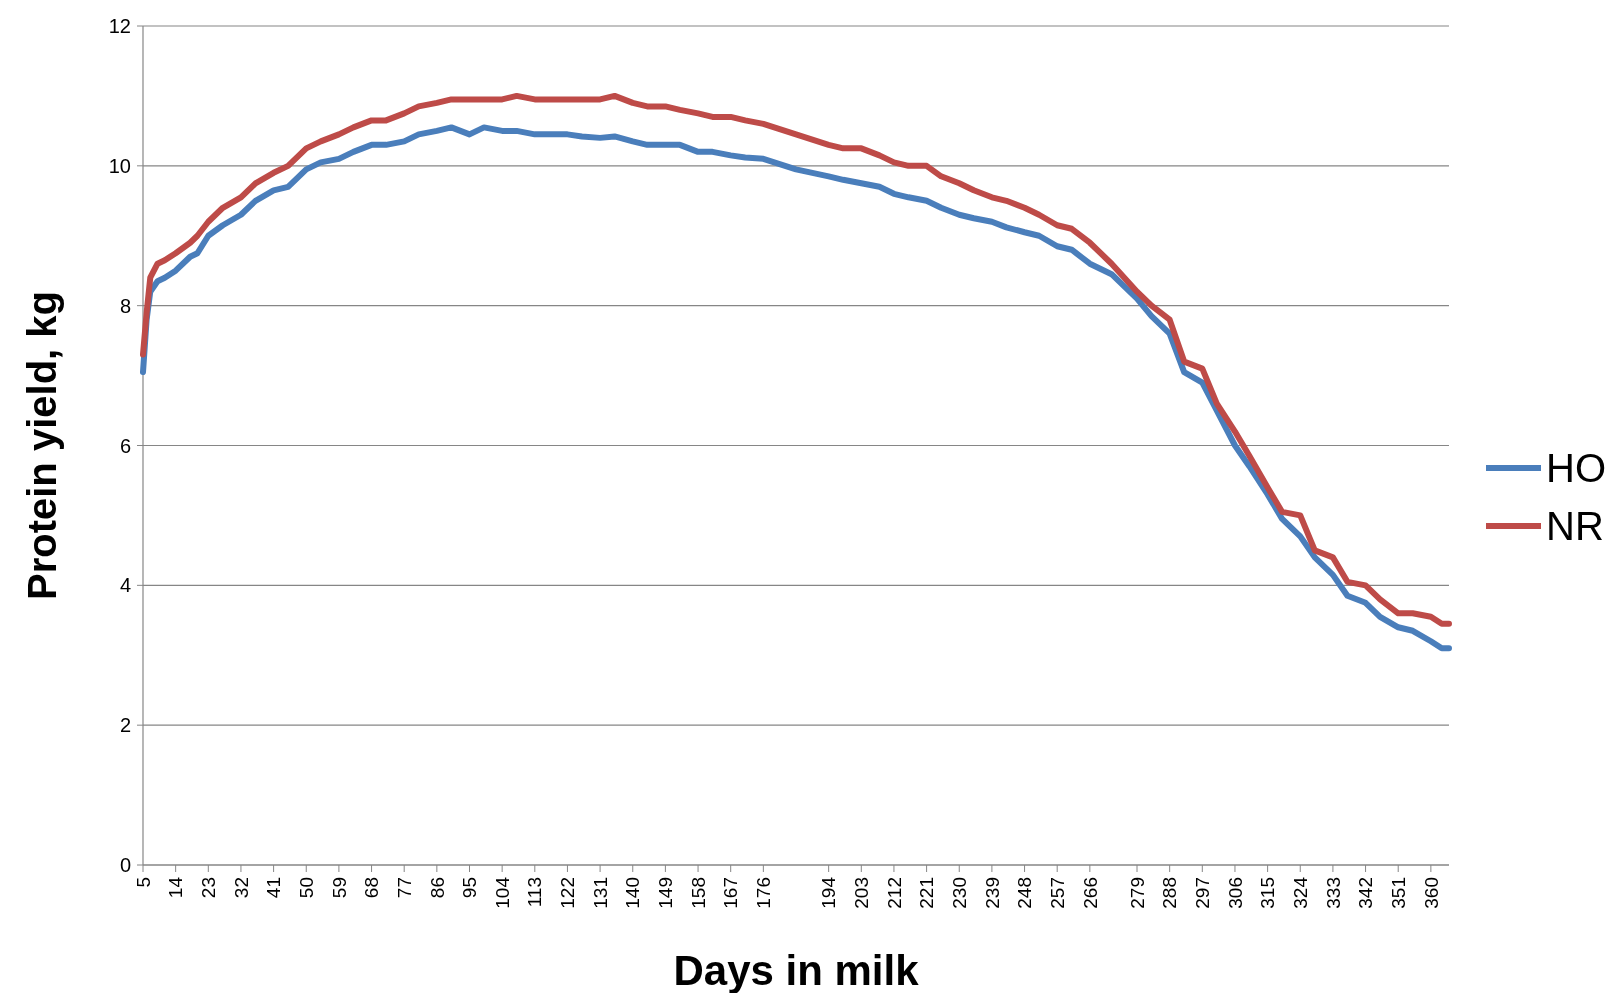  Describe the element at coordinates (959, 893) in the screenshot. I see `x-tick-label: 230` at that location.